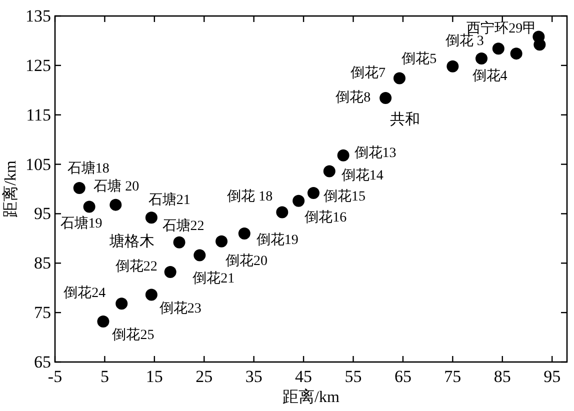 This screenshot has height=411, width=574. Describe the element at coordinates (104, 376) in the screenshot. I see `x-tick-label: 5` at that location.